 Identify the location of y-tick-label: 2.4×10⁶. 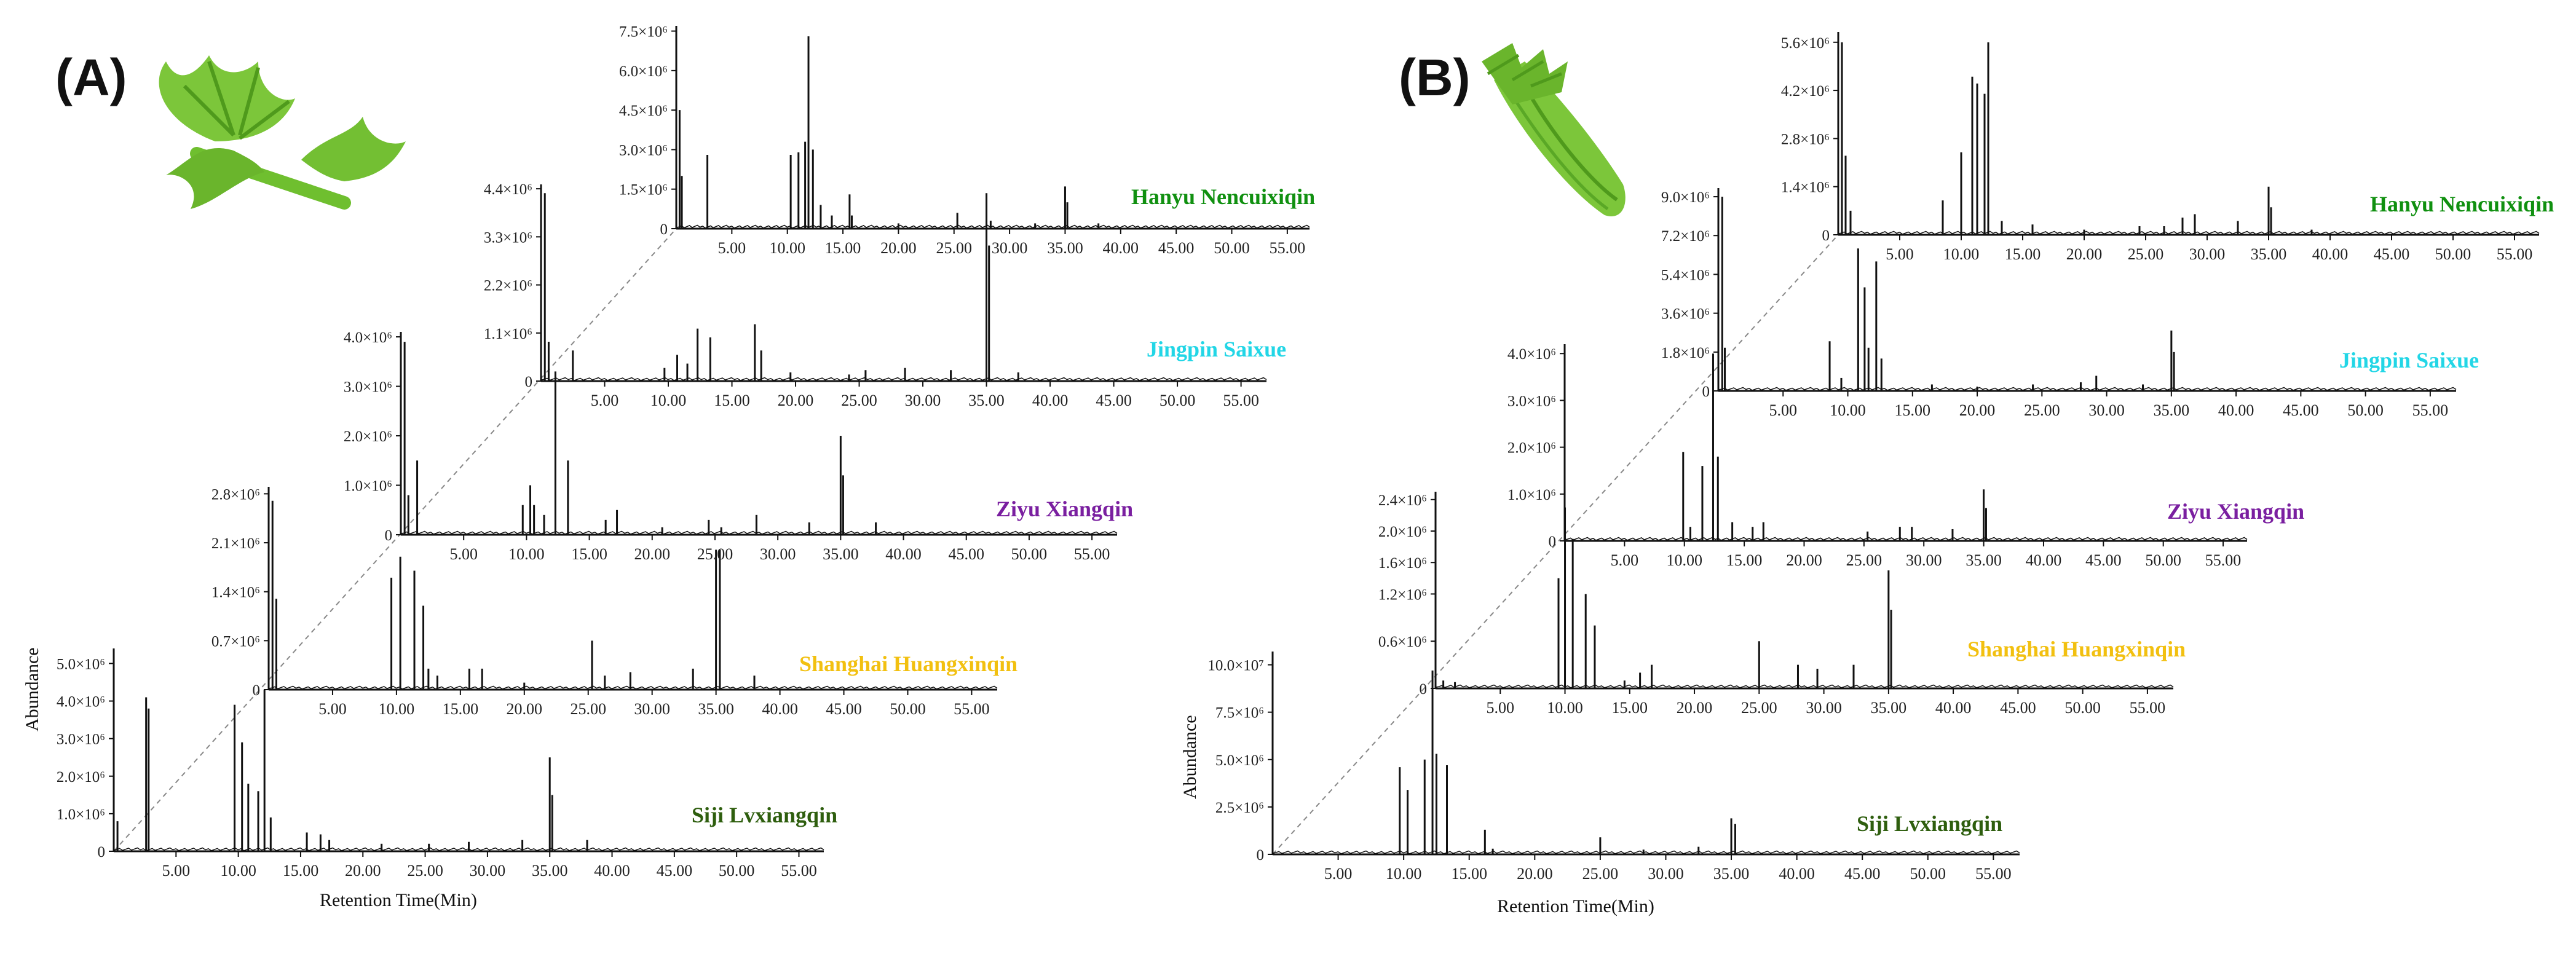
(1402, 500).